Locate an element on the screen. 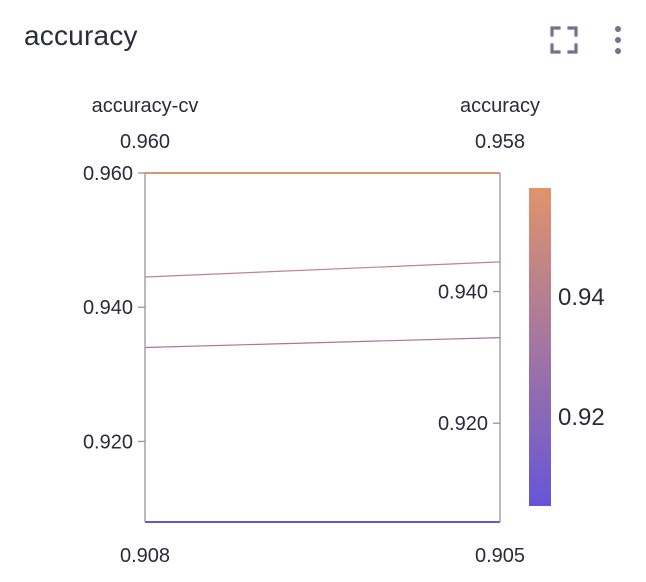 Image resolution: width=646 pixels, height=582 pixels. fullscreen-icon is located at coordinates (564, 40).